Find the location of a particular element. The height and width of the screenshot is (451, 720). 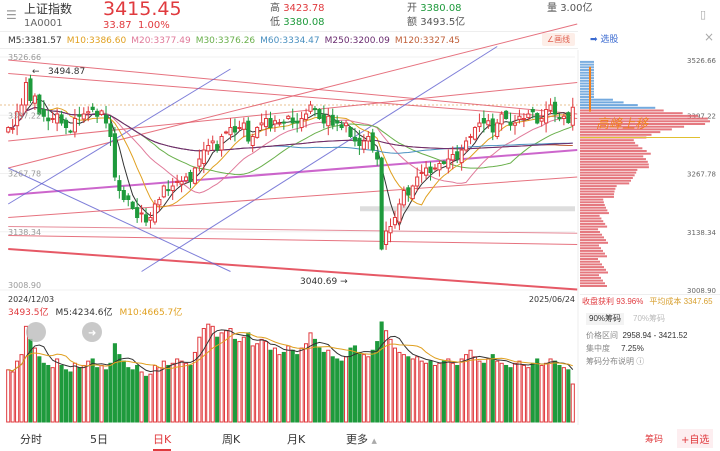

draw-line-button: ∠画线 is located at coordinates (559, 39).